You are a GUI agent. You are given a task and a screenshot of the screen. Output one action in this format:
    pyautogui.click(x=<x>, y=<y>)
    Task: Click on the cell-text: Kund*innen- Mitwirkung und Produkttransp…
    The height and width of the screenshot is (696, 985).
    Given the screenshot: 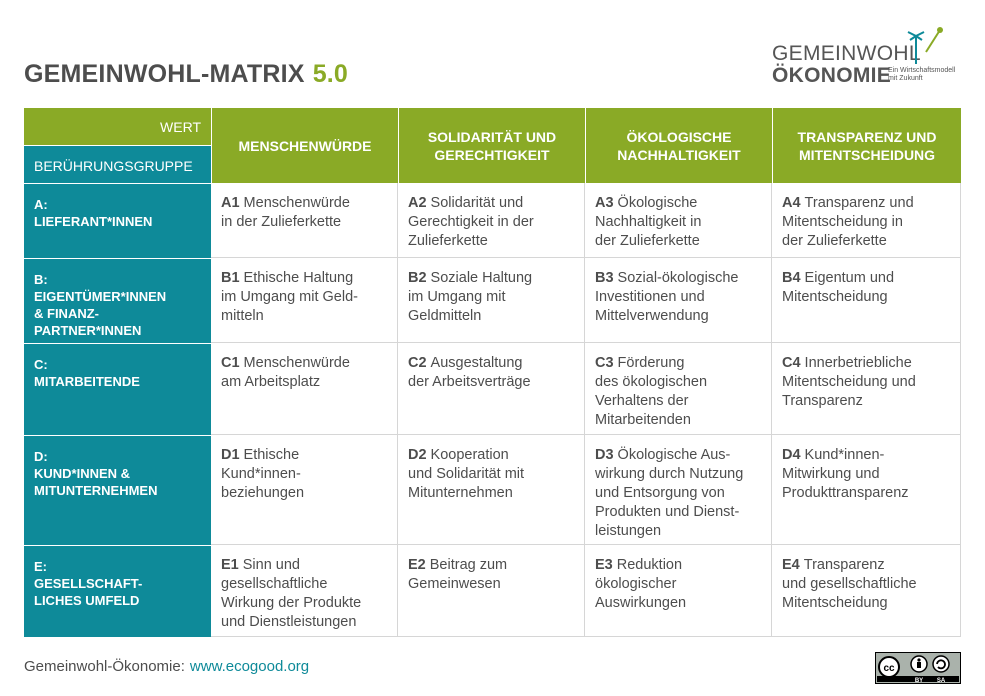 What is the action you would take?
    pyautogui.click(x=845, y=474)
    